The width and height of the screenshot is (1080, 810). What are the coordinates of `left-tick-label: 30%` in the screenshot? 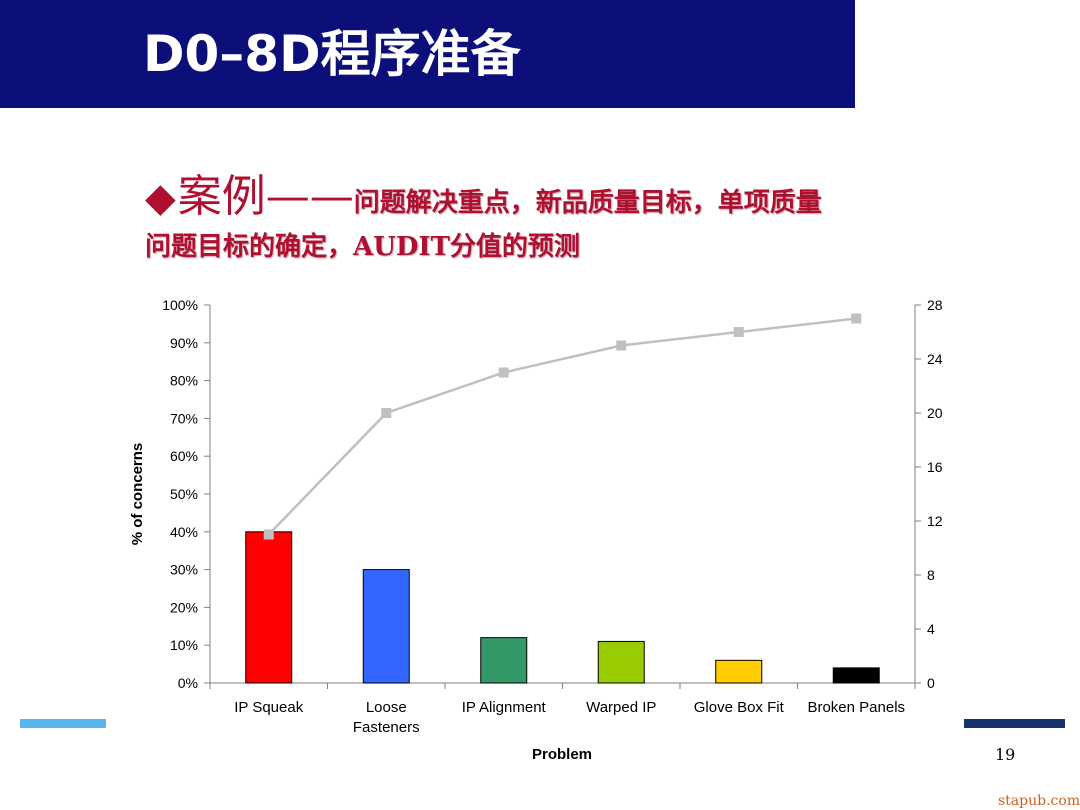 It's located at (184, 570).